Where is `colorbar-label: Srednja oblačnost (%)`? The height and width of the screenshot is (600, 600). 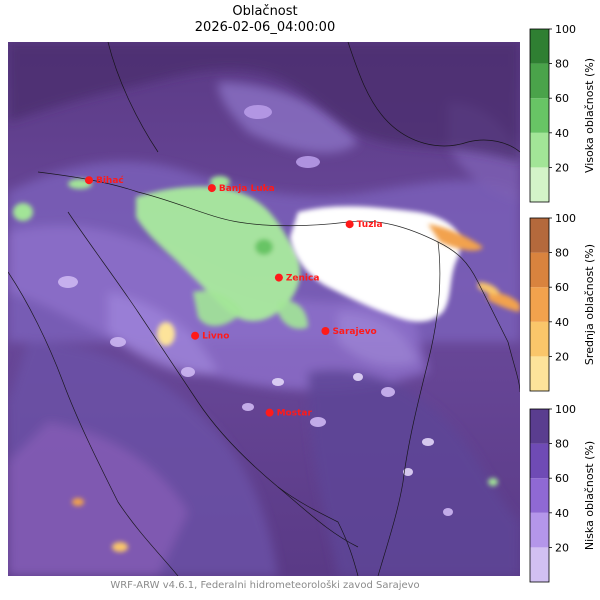
colorbar-label: Srednja oblačnost (%) is located at coordinates (589, 304).